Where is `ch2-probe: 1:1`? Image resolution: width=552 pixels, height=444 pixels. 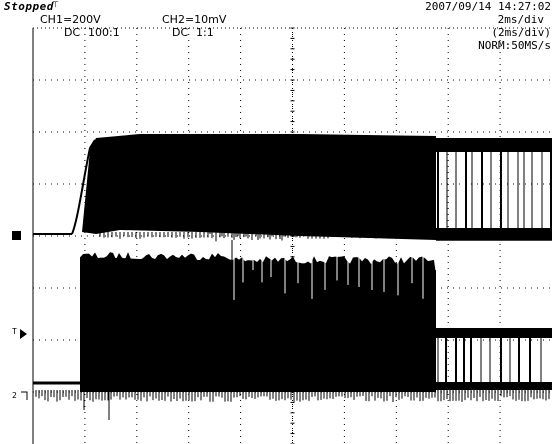 ch2-probe: 1:1 is located at coordinates (205, 32).